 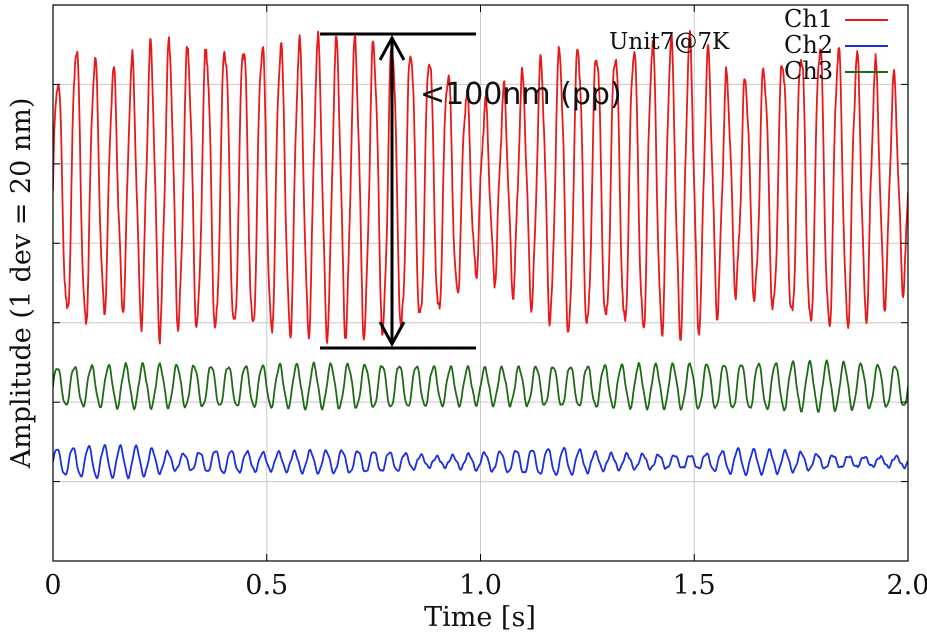 I want to click on pp-label: <100nm (pp), so click(x=521, y=94).